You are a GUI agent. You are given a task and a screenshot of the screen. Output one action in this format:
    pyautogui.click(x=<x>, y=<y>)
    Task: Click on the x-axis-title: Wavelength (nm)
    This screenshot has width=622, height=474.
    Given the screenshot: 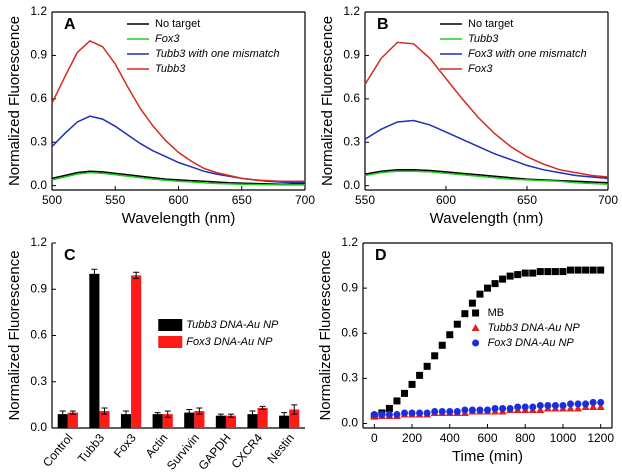 What is the action you would take?
    pyautogui.click(x=487, y=218)
    